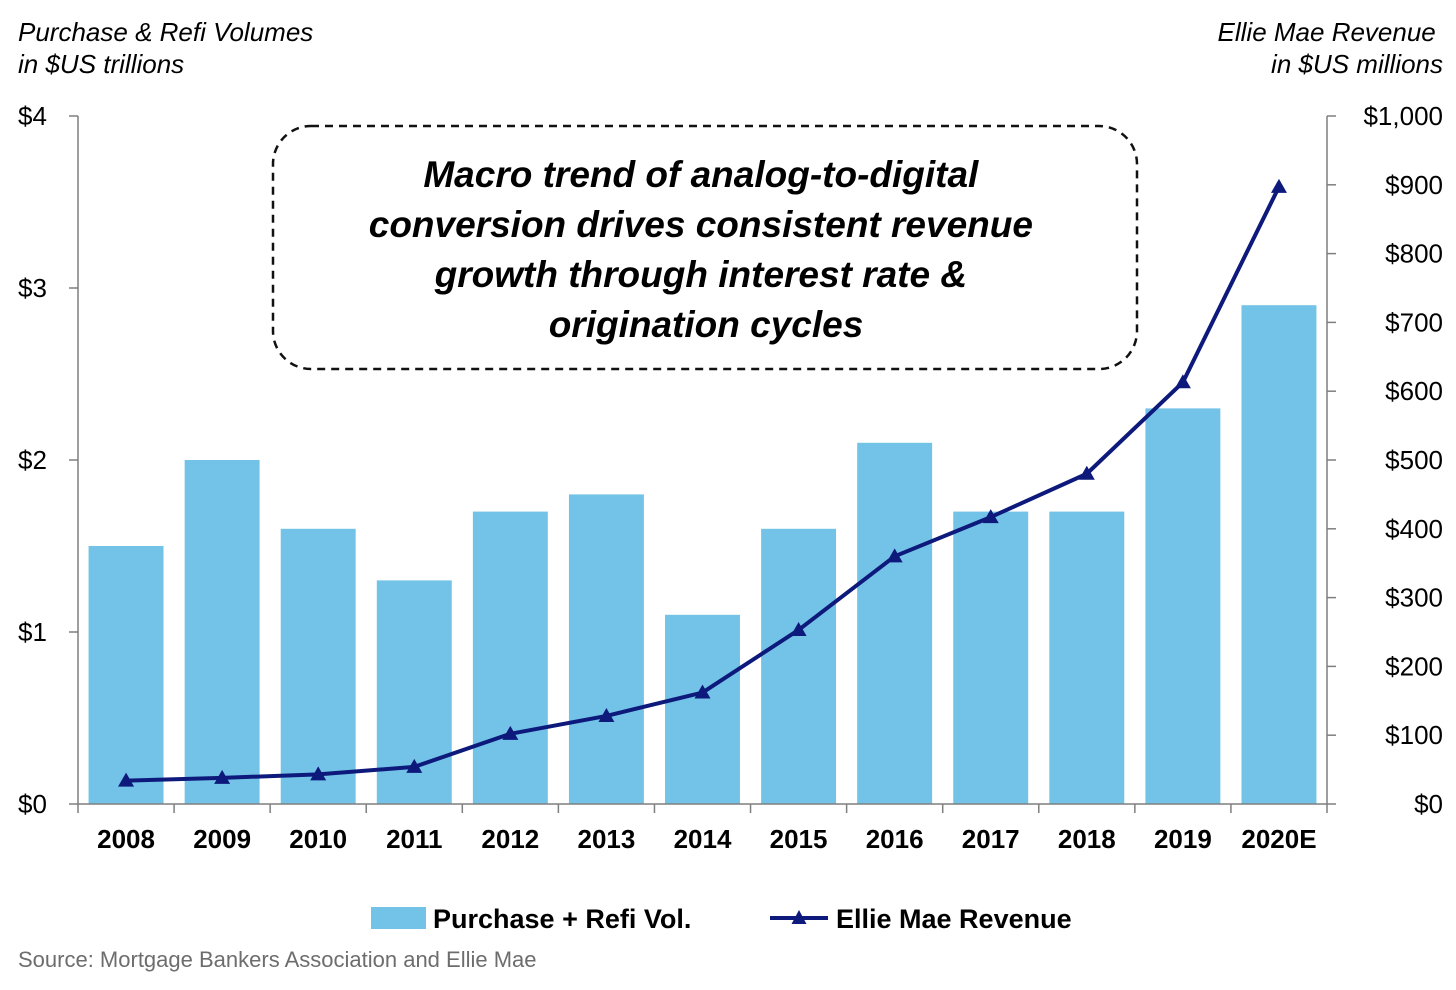  What do you see at coordinates (1086, 472) in the screenshot?
I see `revenue-point-2018` at bounding box center [1086, 472].